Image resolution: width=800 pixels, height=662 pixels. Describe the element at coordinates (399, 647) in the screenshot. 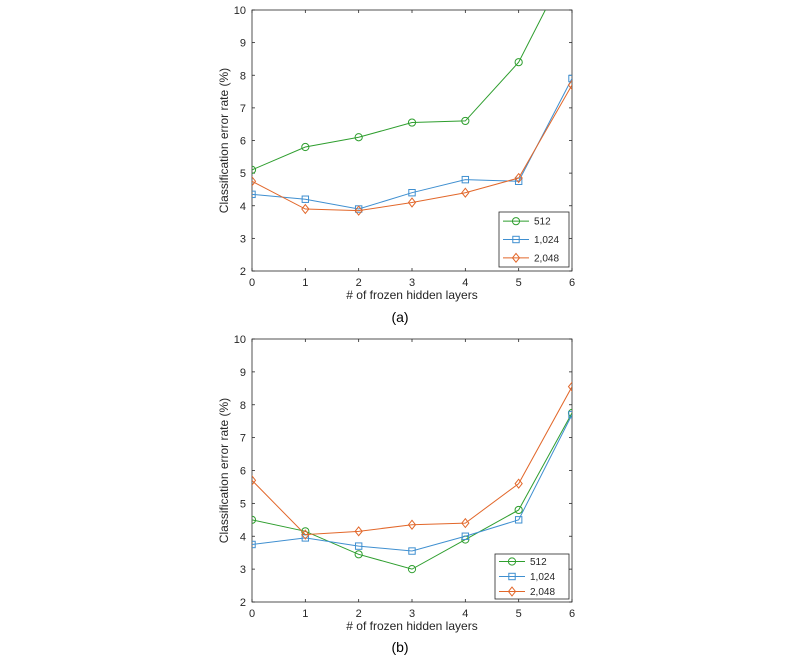

I see `panel-caption: (b)` at that location.